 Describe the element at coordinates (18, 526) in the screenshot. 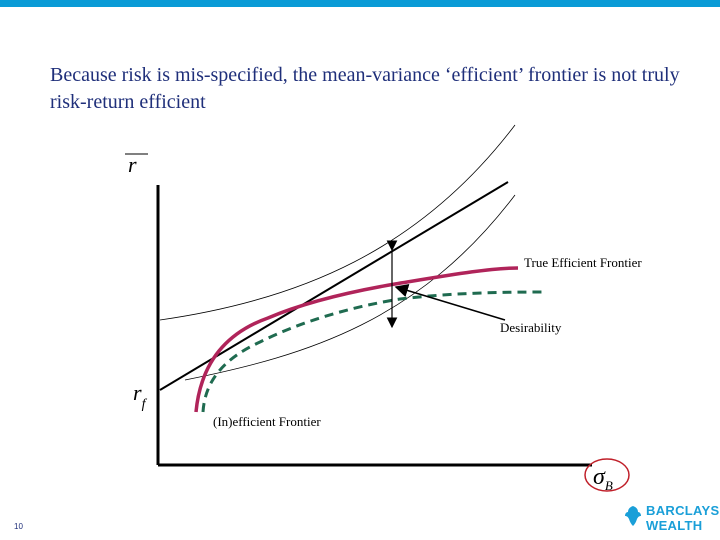

I see `slide-number: 10` at that location.